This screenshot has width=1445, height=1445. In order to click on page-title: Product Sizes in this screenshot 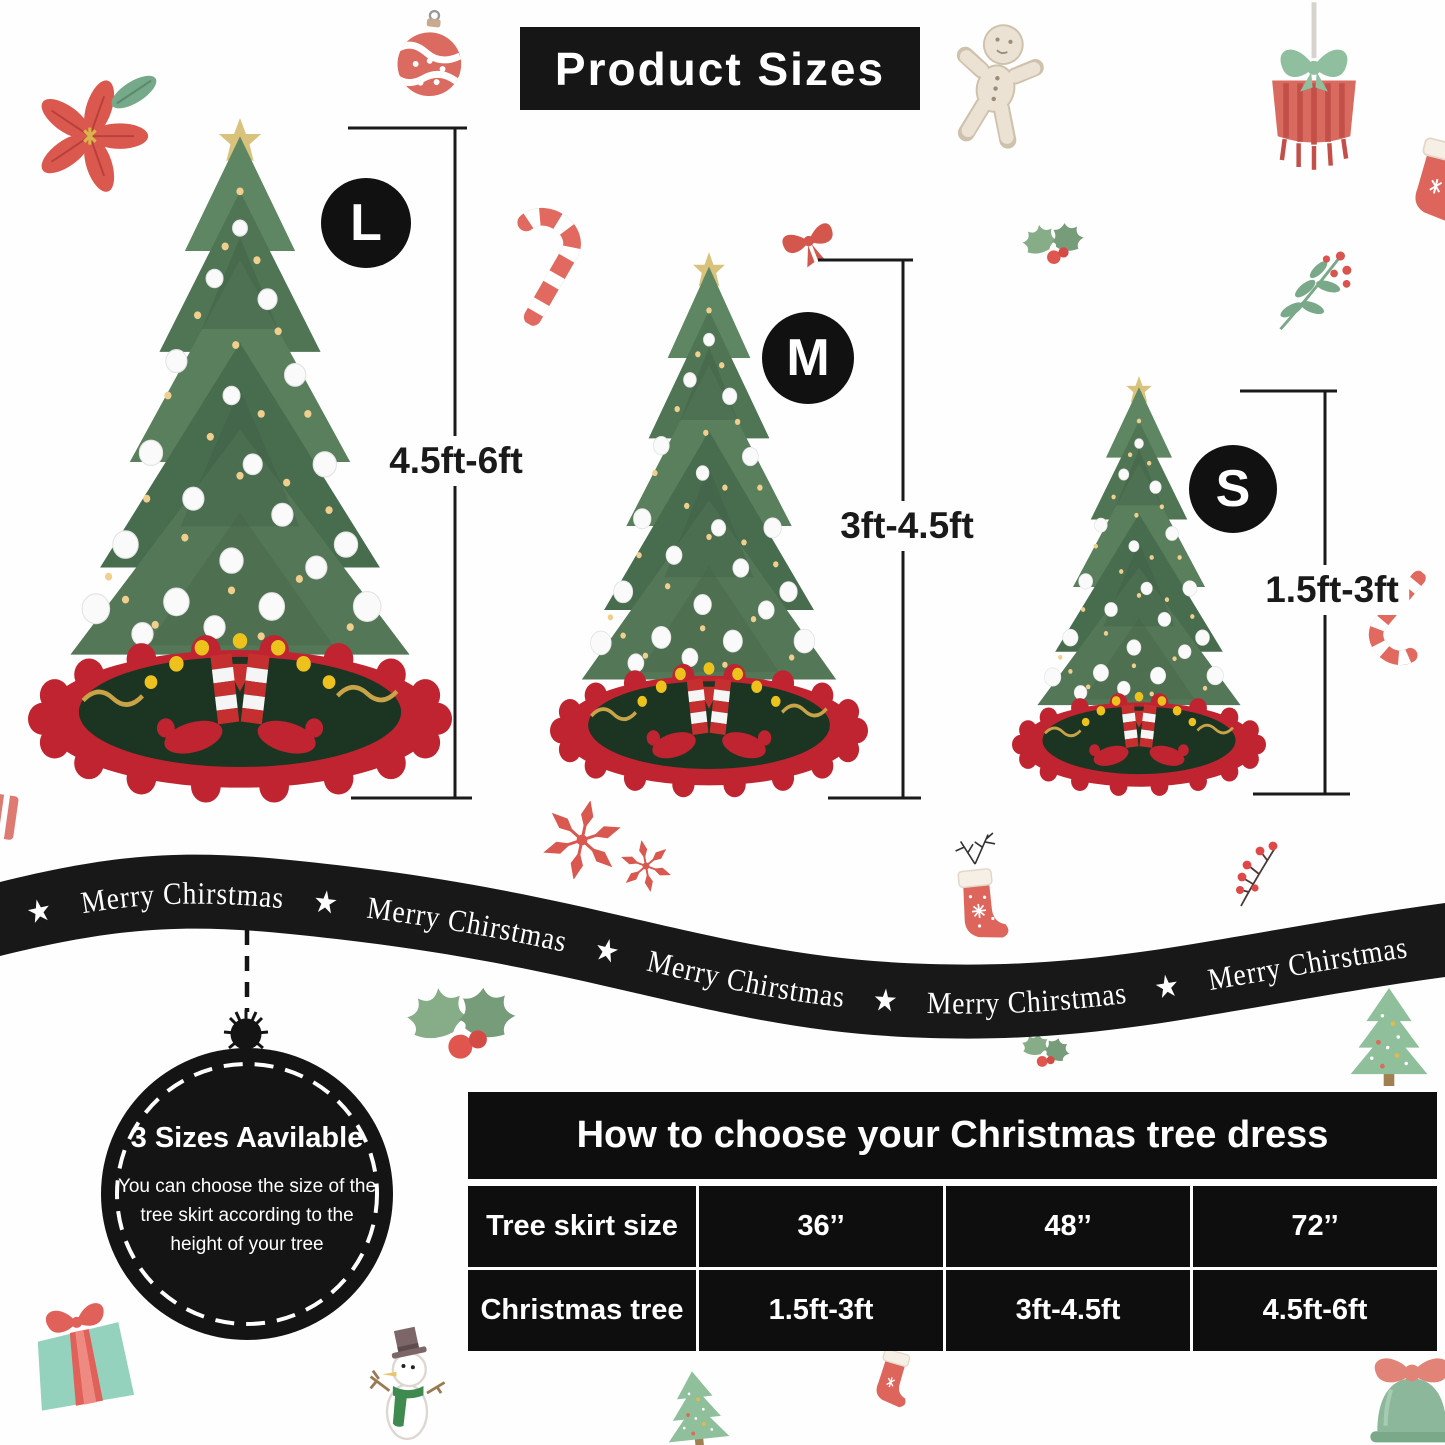, I will do `click(720, 68)`.